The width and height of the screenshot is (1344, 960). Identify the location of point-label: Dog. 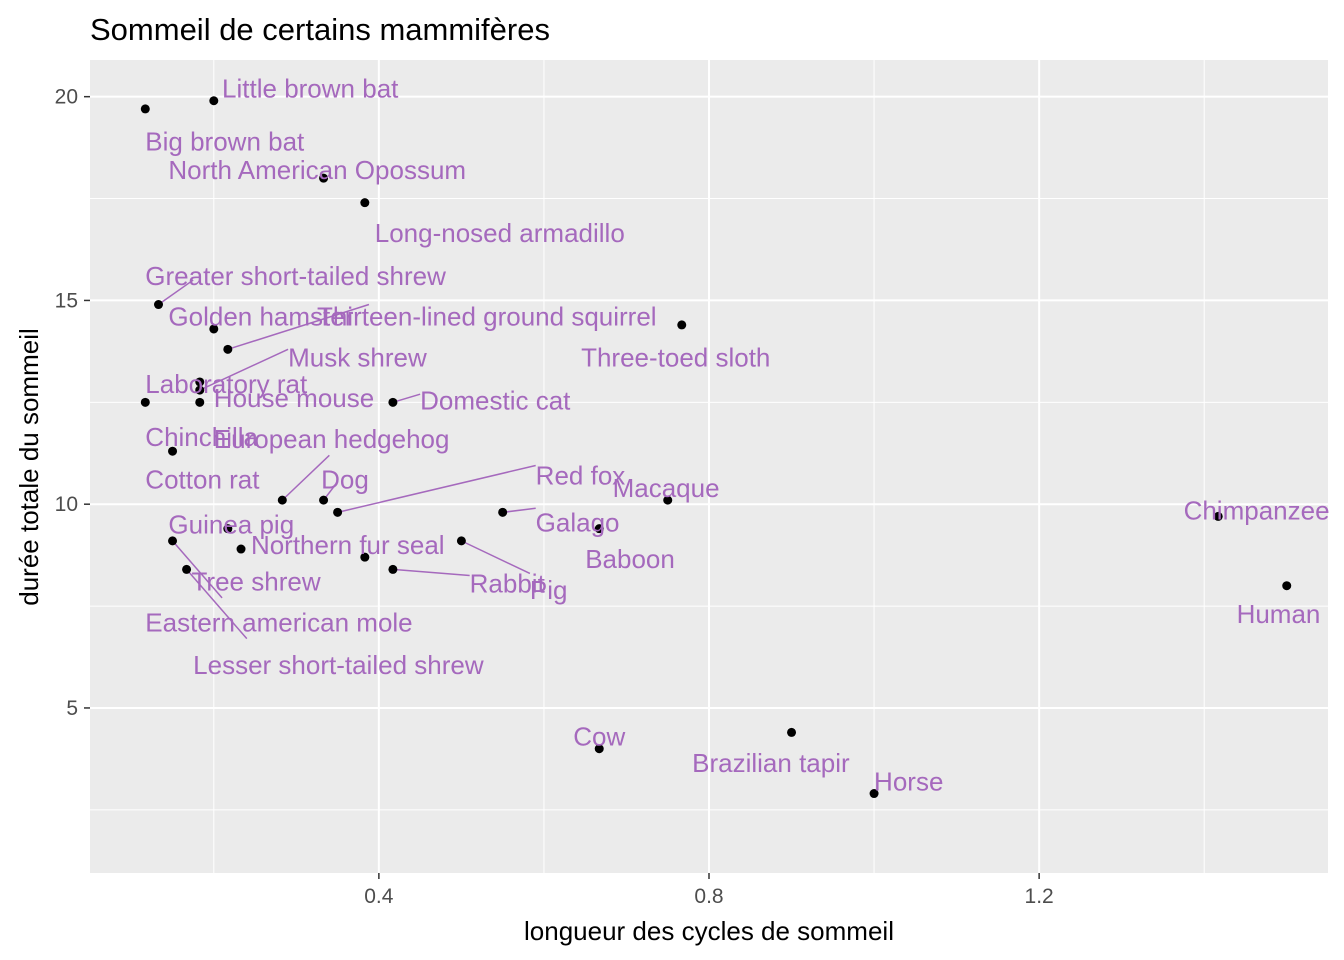
(345, 480).